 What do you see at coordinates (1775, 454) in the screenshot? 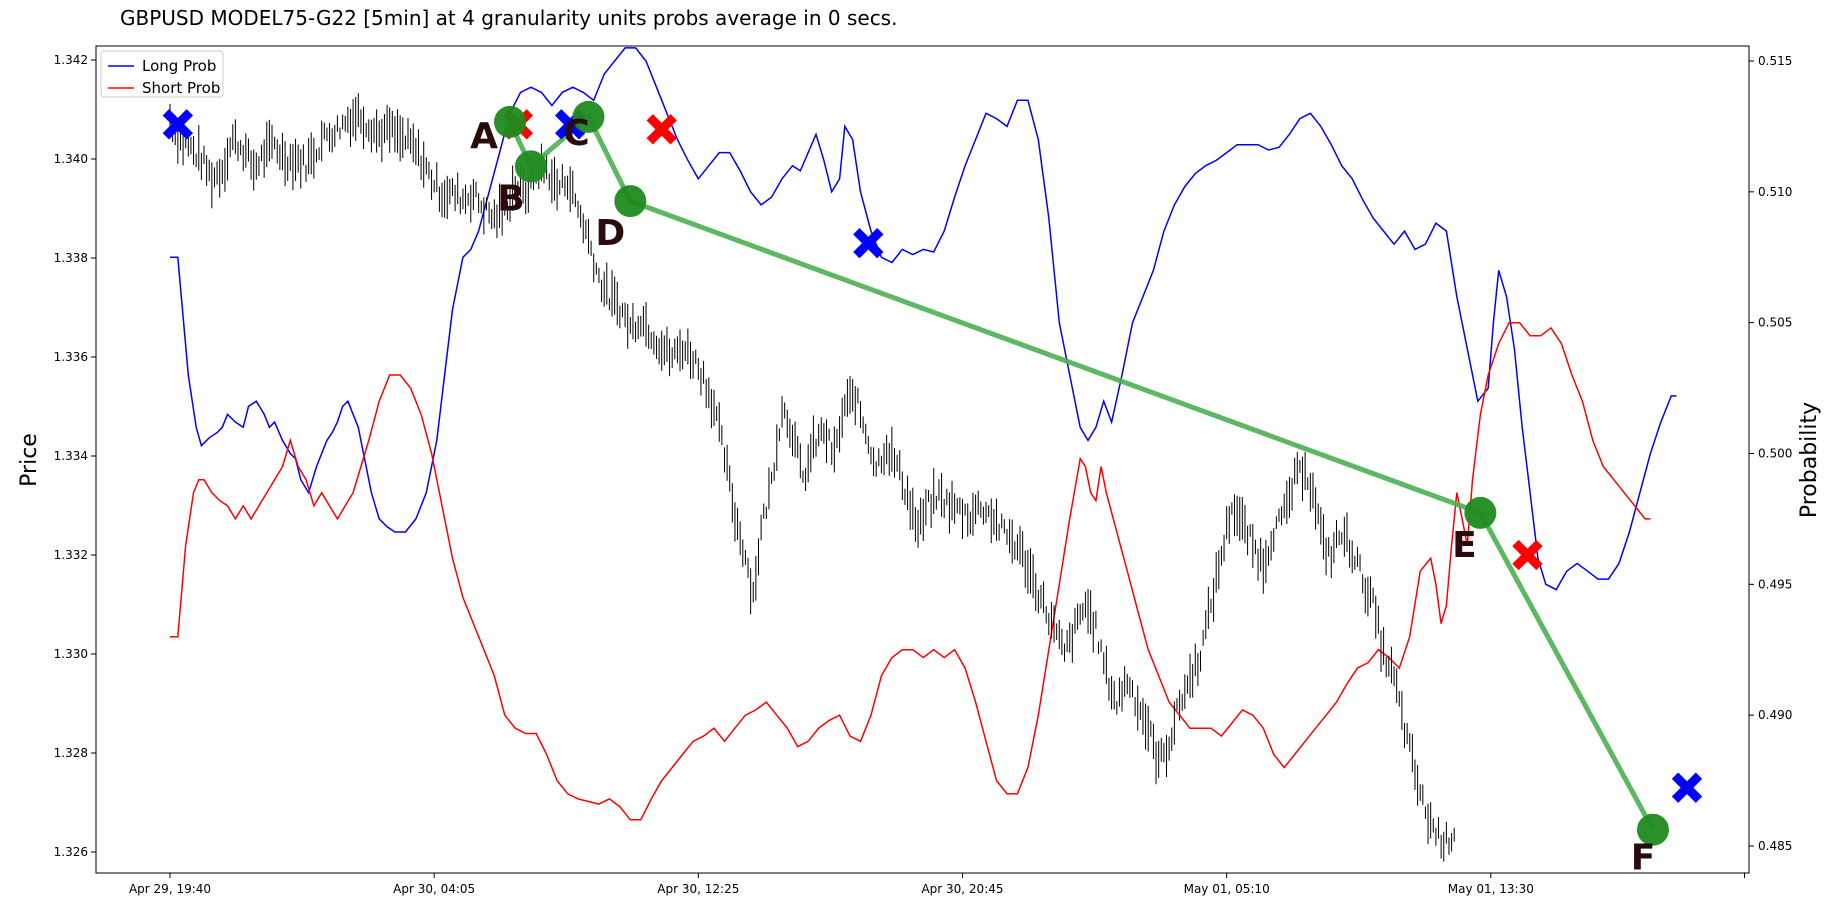
I see `y-right-tick-label: 0.500` at bounding box center [1775, 454].